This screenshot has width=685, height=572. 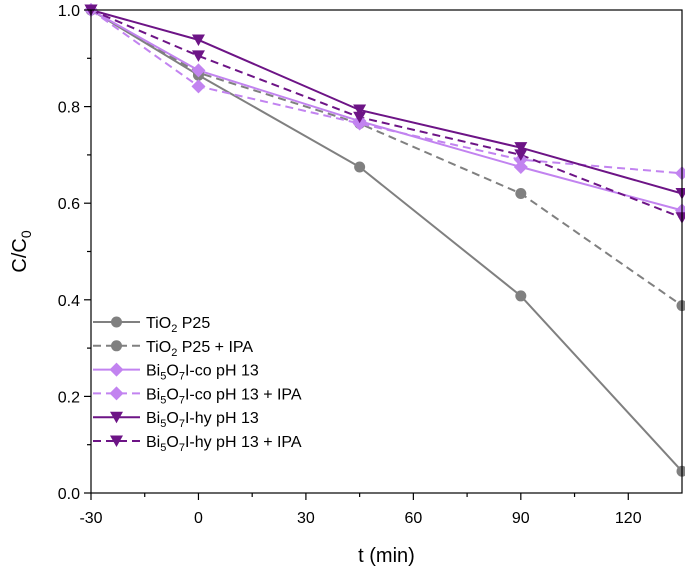 I want to click on legend-label: Bi5O7I-hy pH 13 + IPA, so click(x=224, y=444).